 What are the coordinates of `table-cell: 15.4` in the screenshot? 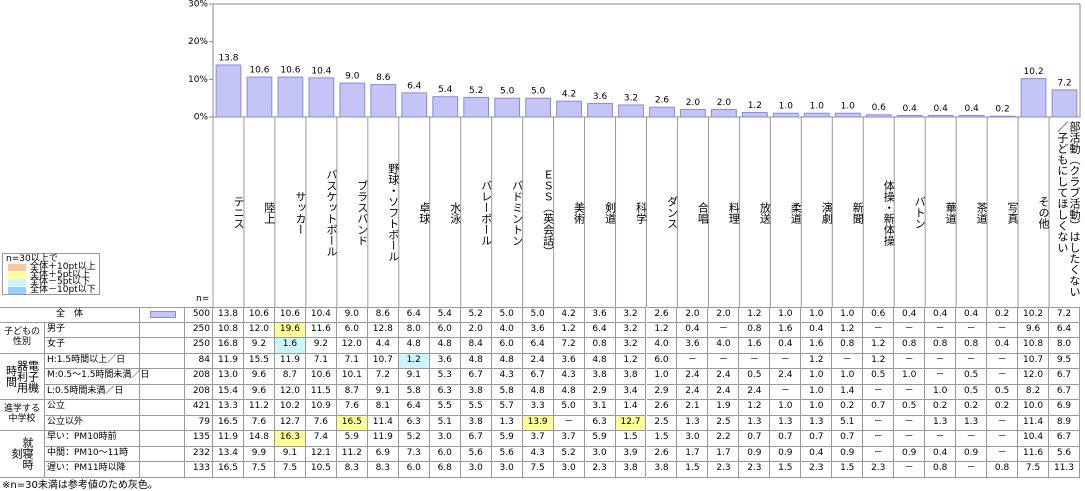 It's located at (228, 392).